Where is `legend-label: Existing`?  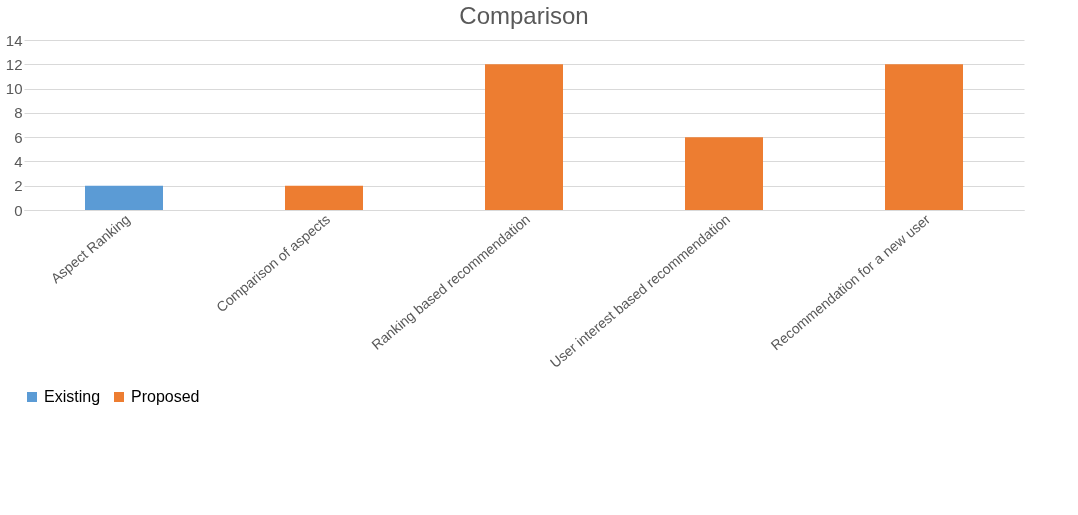
legend-label: Existing is located at coordinates (72, 396).